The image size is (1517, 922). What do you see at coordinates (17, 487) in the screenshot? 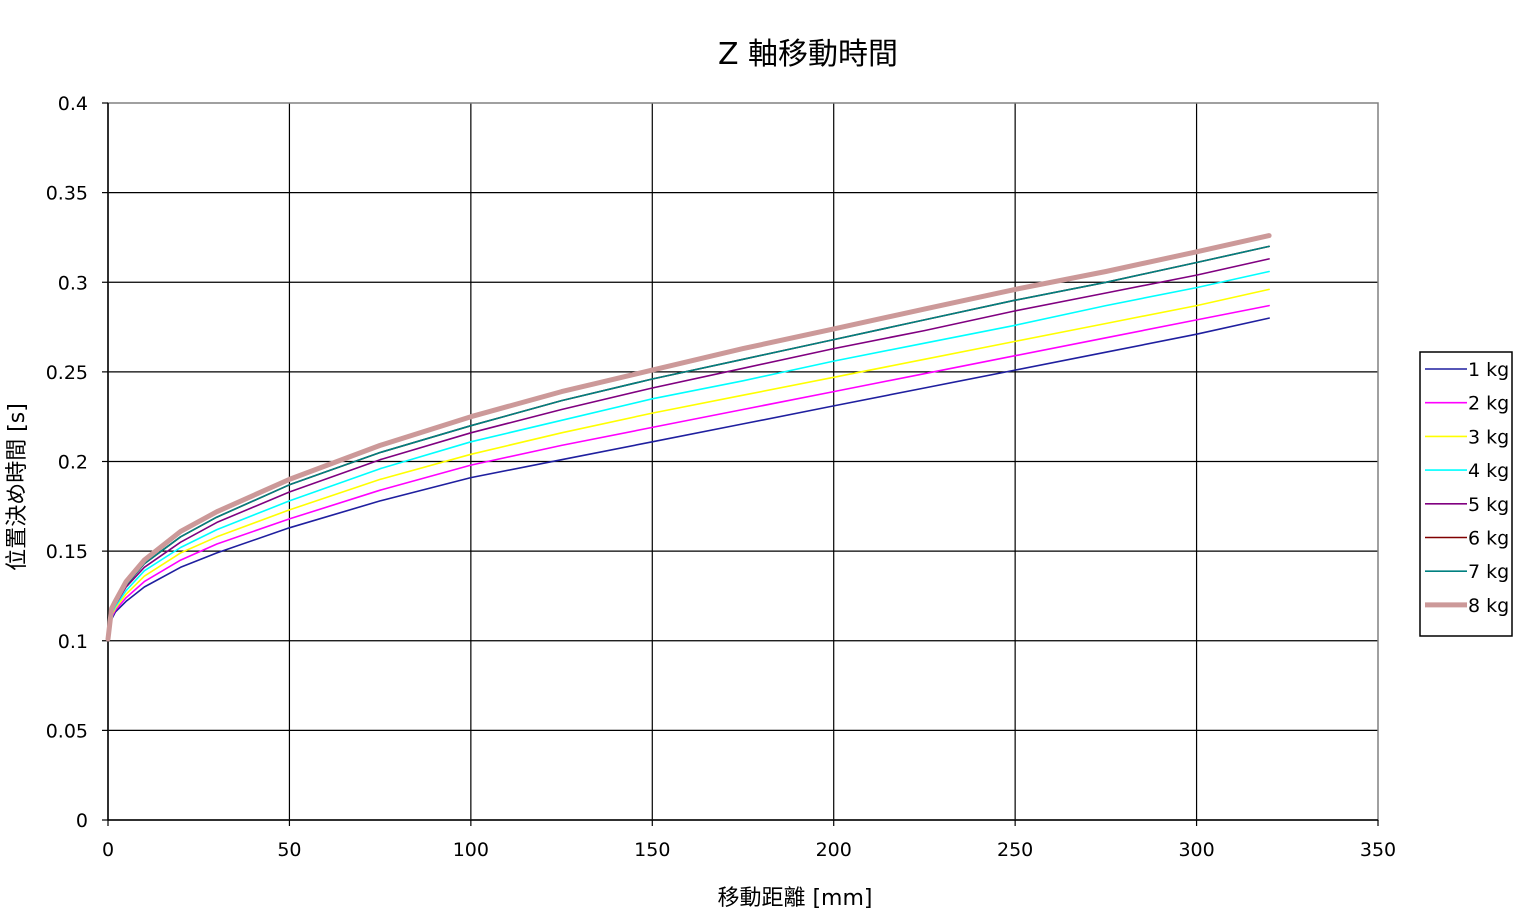
I see `y-axis-title: 位置決め時間 [s]` at bounding box center [17, 487].